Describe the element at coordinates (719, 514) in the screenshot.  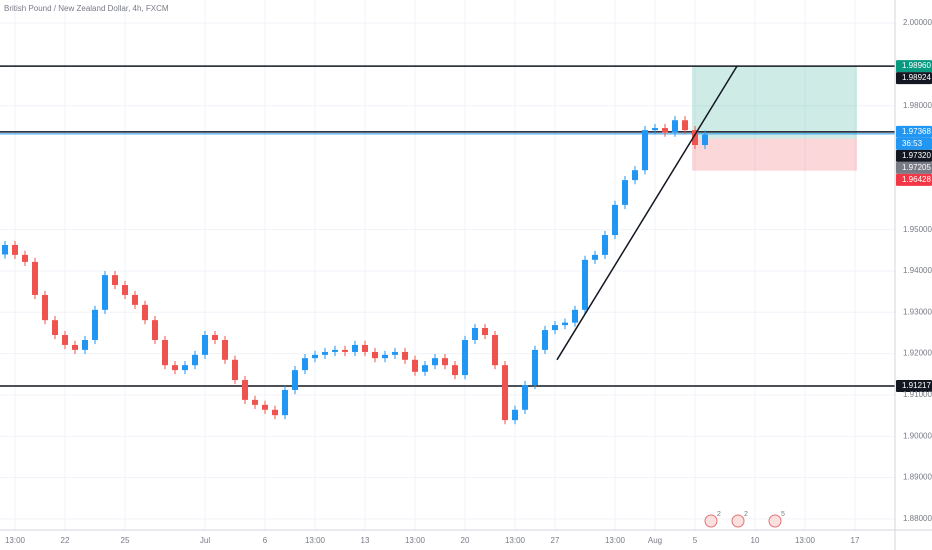
I see `event-count: 2` at that location.